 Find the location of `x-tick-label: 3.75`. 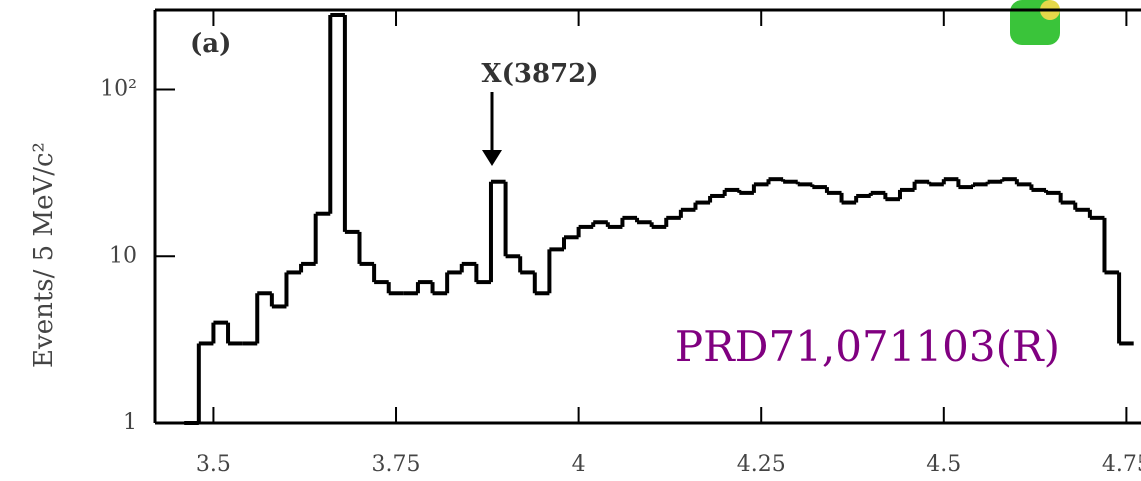

x-tick-label: 3.75 is located at coordinates (396, 464).